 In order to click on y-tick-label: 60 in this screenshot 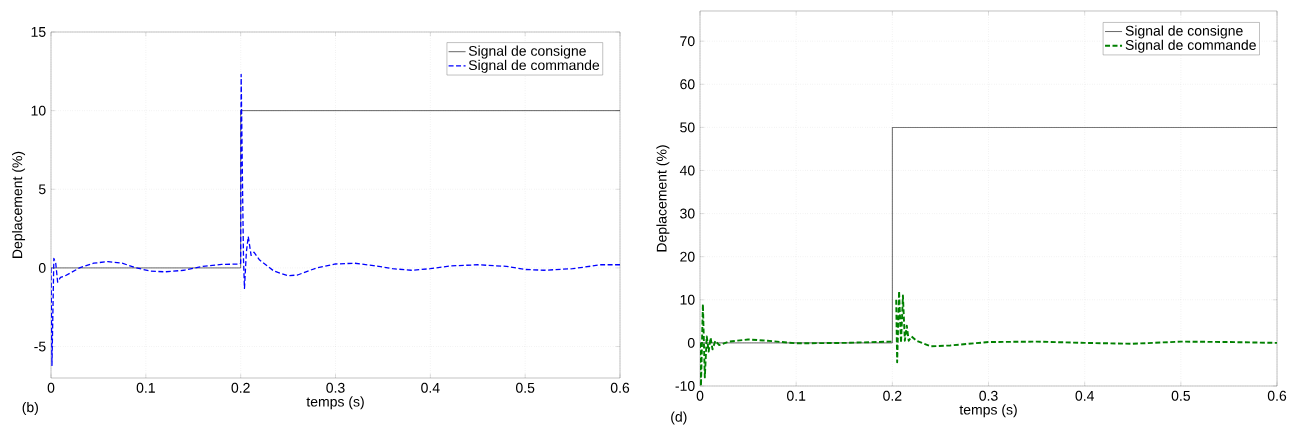, I will do `click(687, 84)`.